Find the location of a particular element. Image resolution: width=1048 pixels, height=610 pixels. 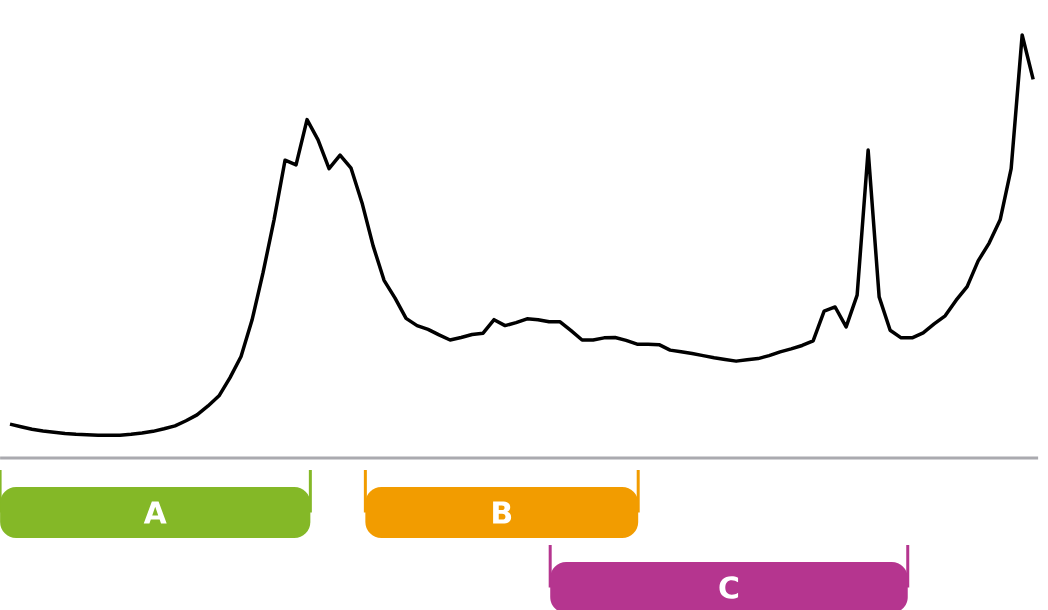

text: C is located at coordinates (729, 587).